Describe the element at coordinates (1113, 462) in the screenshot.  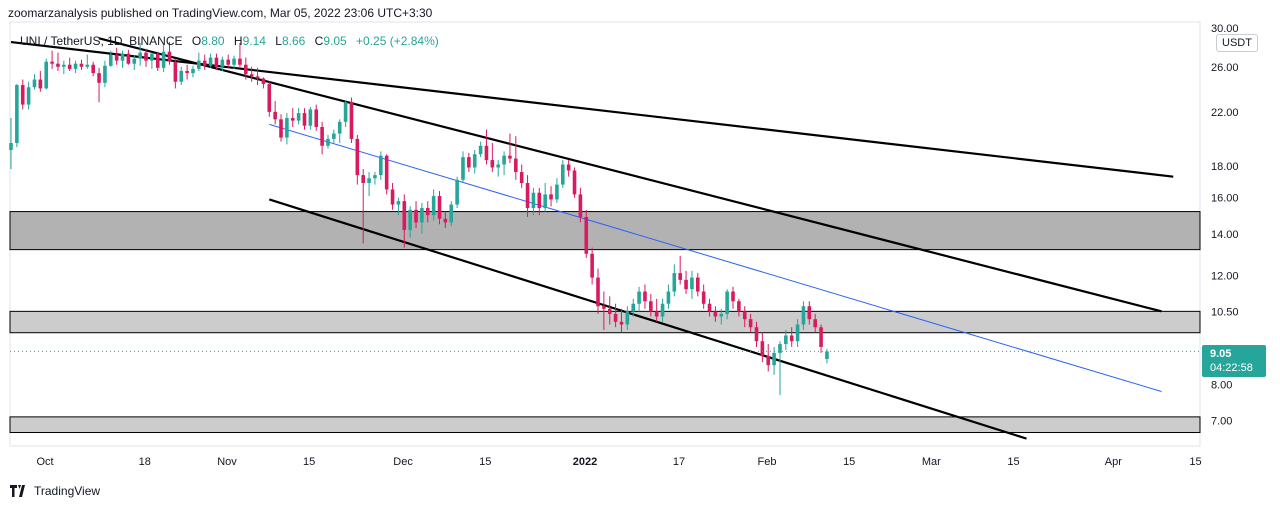
I see `x-tick-label: Apr` at that location.